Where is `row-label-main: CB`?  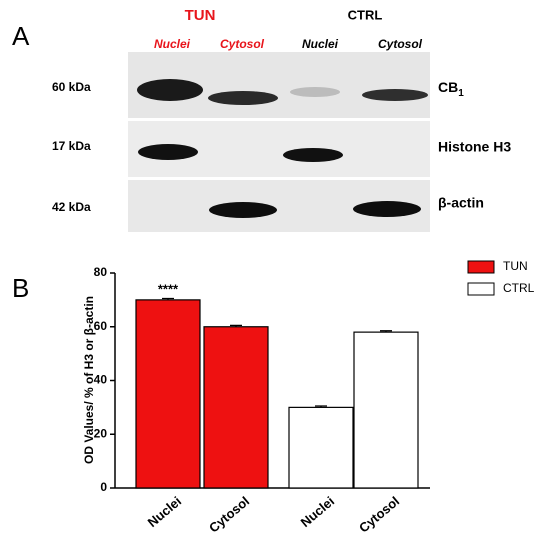
row-label-main: CB is located at coordinates (448, 87).